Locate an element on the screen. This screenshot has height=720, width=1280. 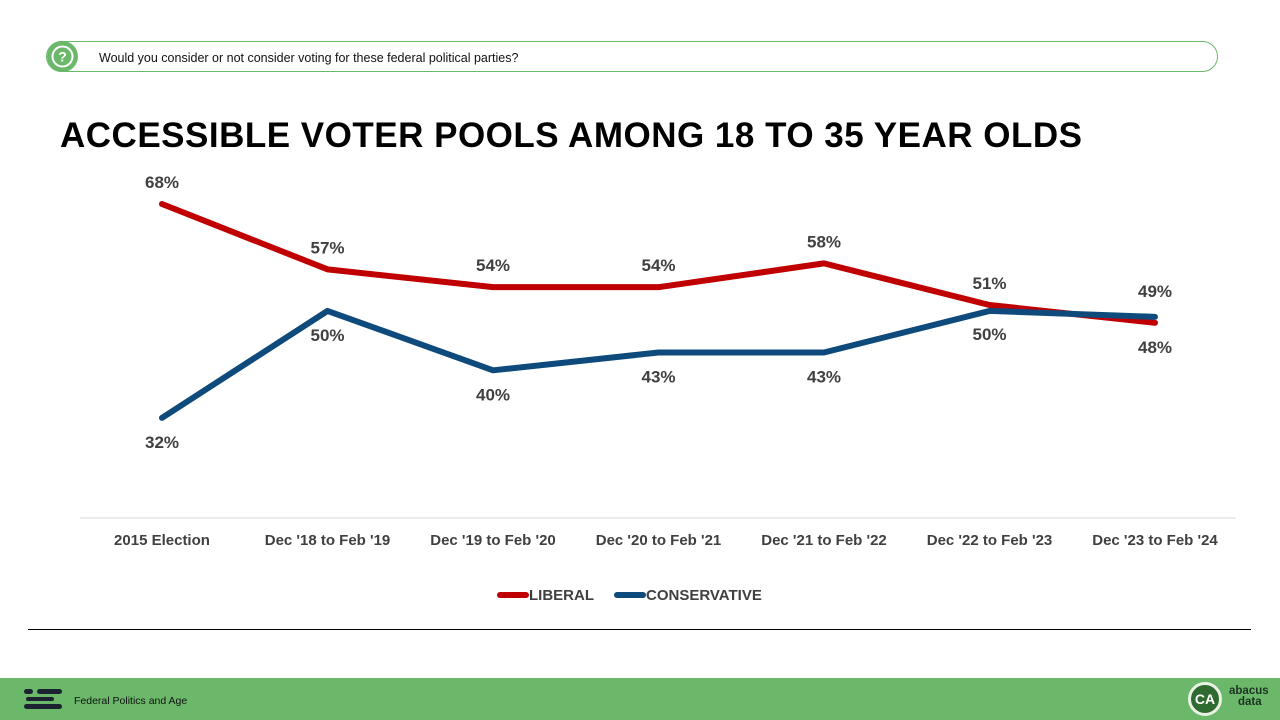
brand-name: abacus data is located at coordinates (1249, 696).